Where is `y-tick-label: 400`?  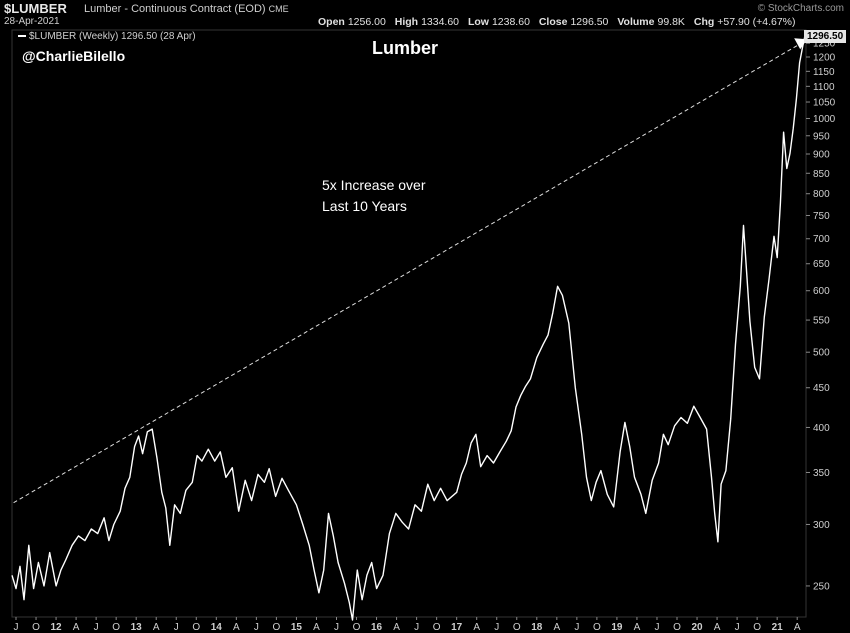 y-tick-label: 400 is located at coordinates (821, 428).